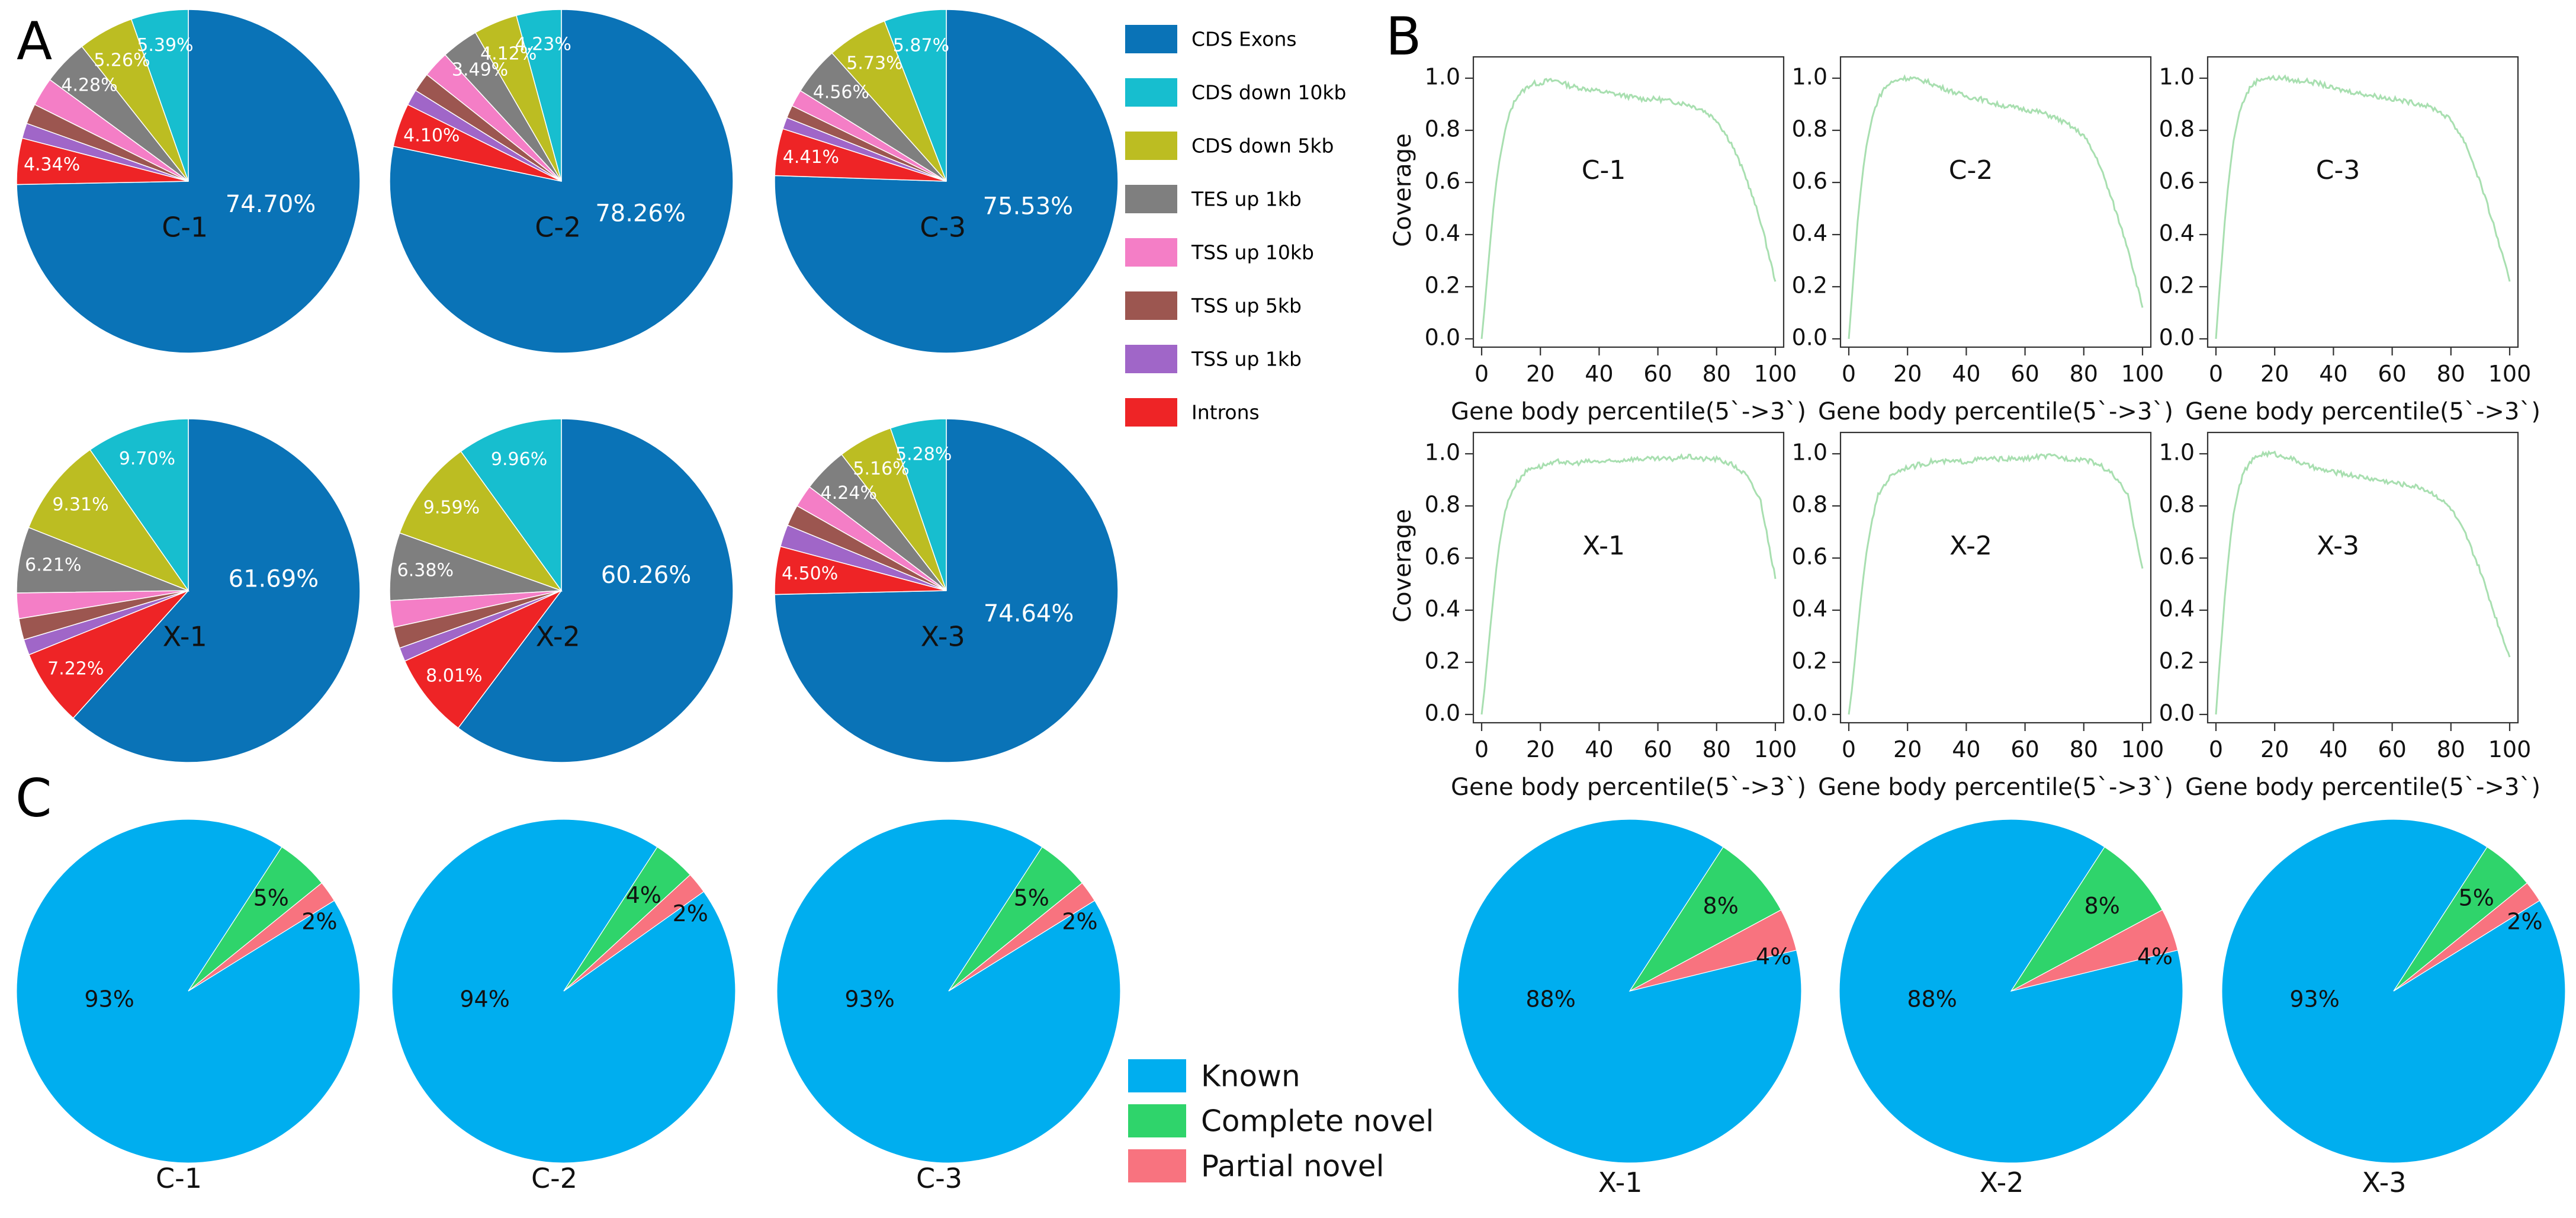 This screenshot has width=2576, height=1218. What do you see at coordinates (1717, 749) in the screenshot?
I see `coverage-plot-x-1-xtick-label: 80` at bounding box center [1717, 749].